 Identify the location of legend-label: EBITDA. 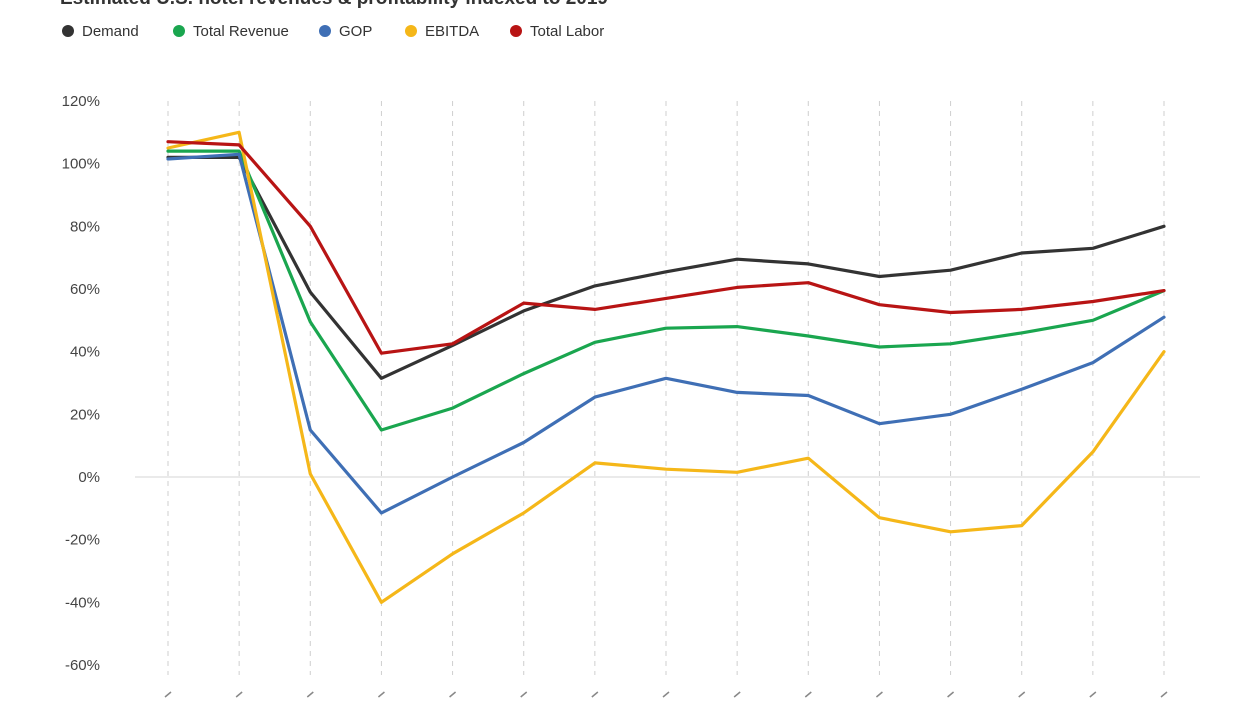
(452, 31).